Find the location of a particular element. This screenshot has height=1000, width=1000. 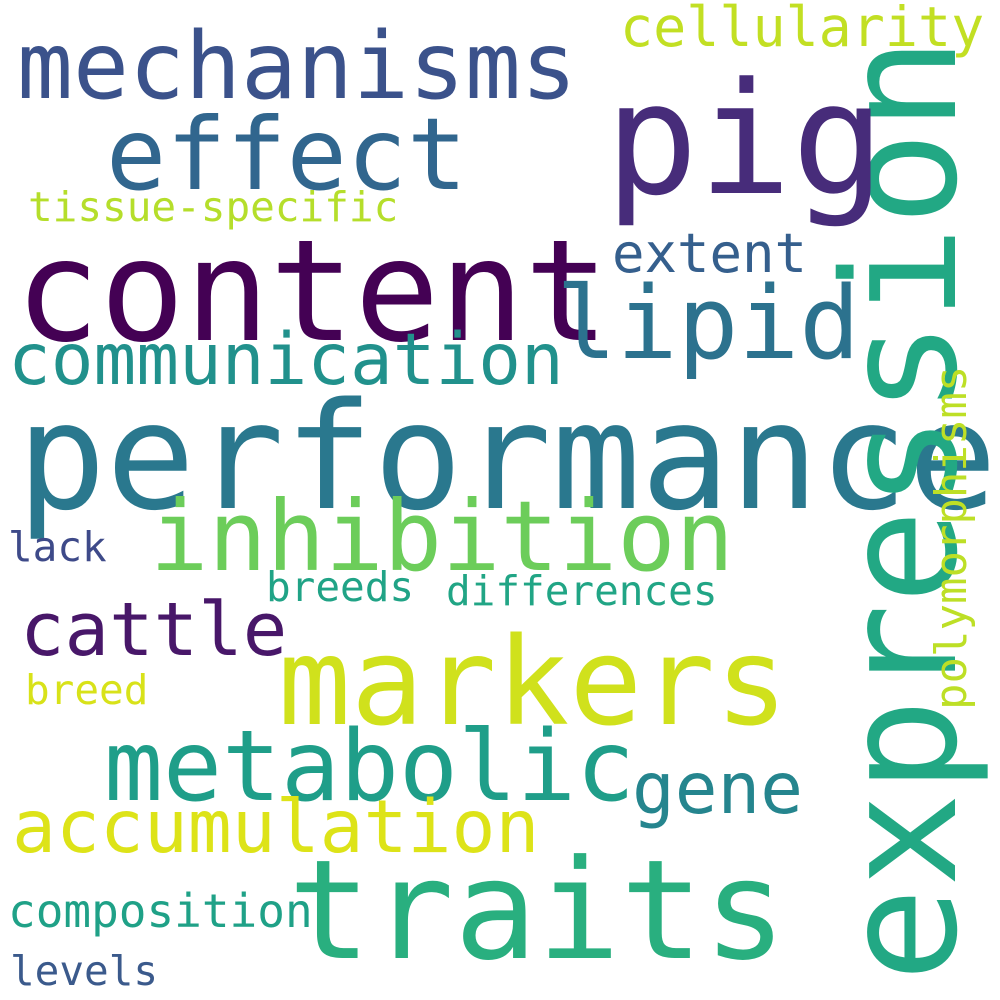

word-inhibition: inhibition is located at coordinates (442, 536).